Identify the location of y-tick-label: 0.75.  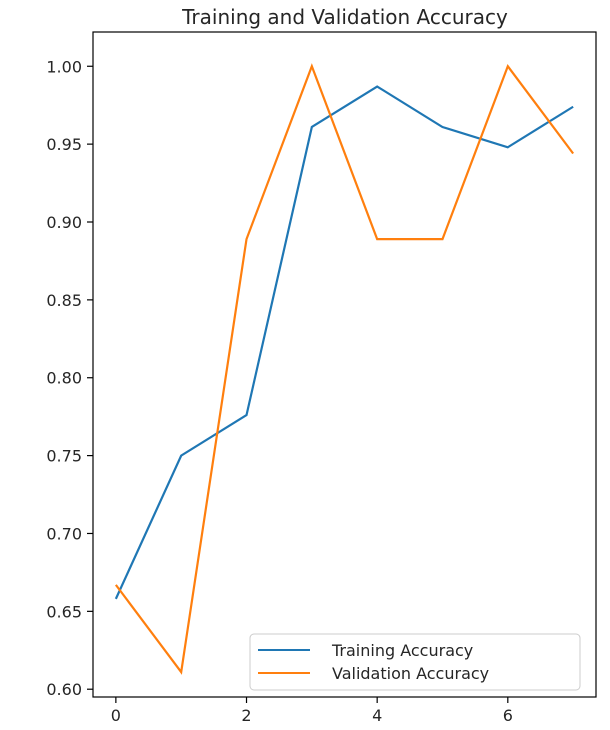
(64, 456).